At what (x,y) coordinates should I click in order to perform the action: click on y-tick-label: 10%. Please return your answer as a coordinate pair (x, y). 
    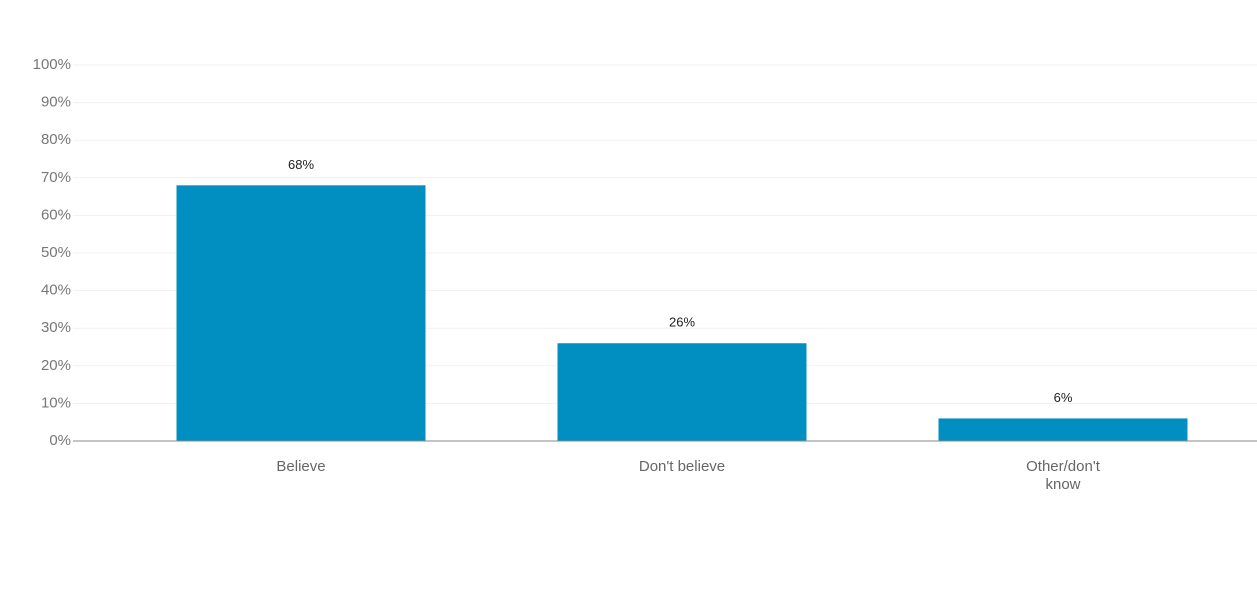
    Looking at the image, I should click on (56, 402).